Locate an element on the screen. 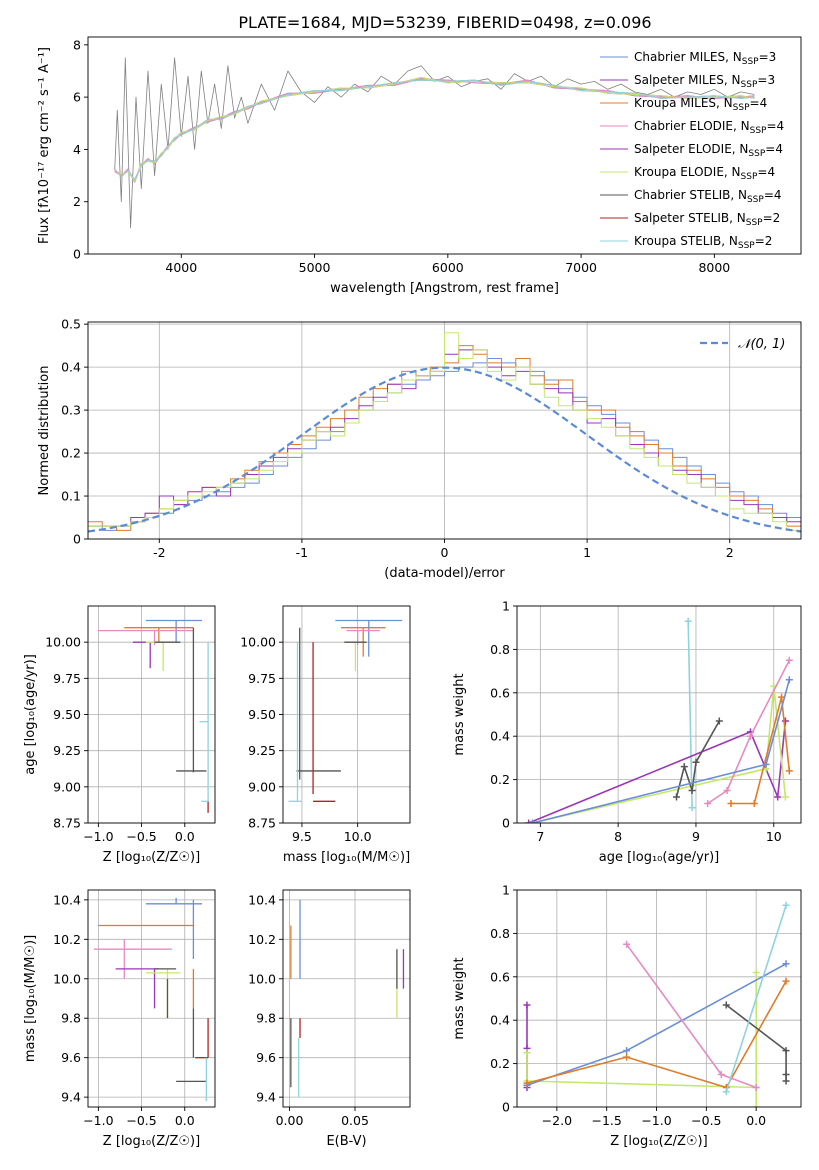  legend-entry: Salpeter STELIB, NSSP=2 is located at coordinates (707, 219).